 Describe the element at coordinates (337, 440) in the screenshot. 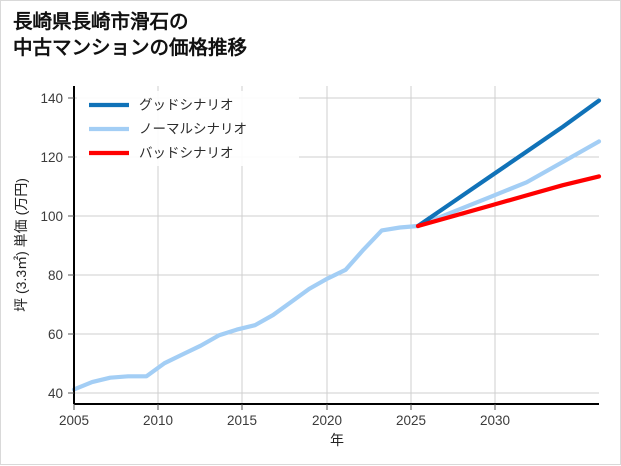

I see `x-axis-title: 年` at that location.